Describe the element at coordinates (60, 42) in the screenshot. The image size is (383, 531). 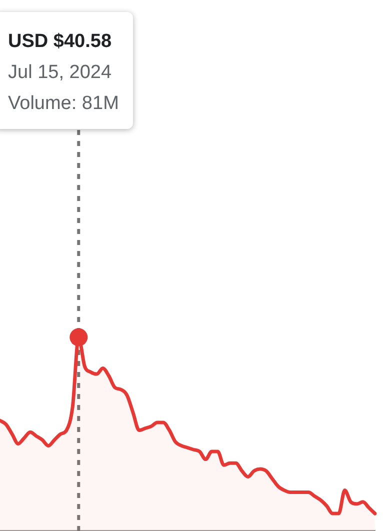
I see `text: USD $40.58` at that location.